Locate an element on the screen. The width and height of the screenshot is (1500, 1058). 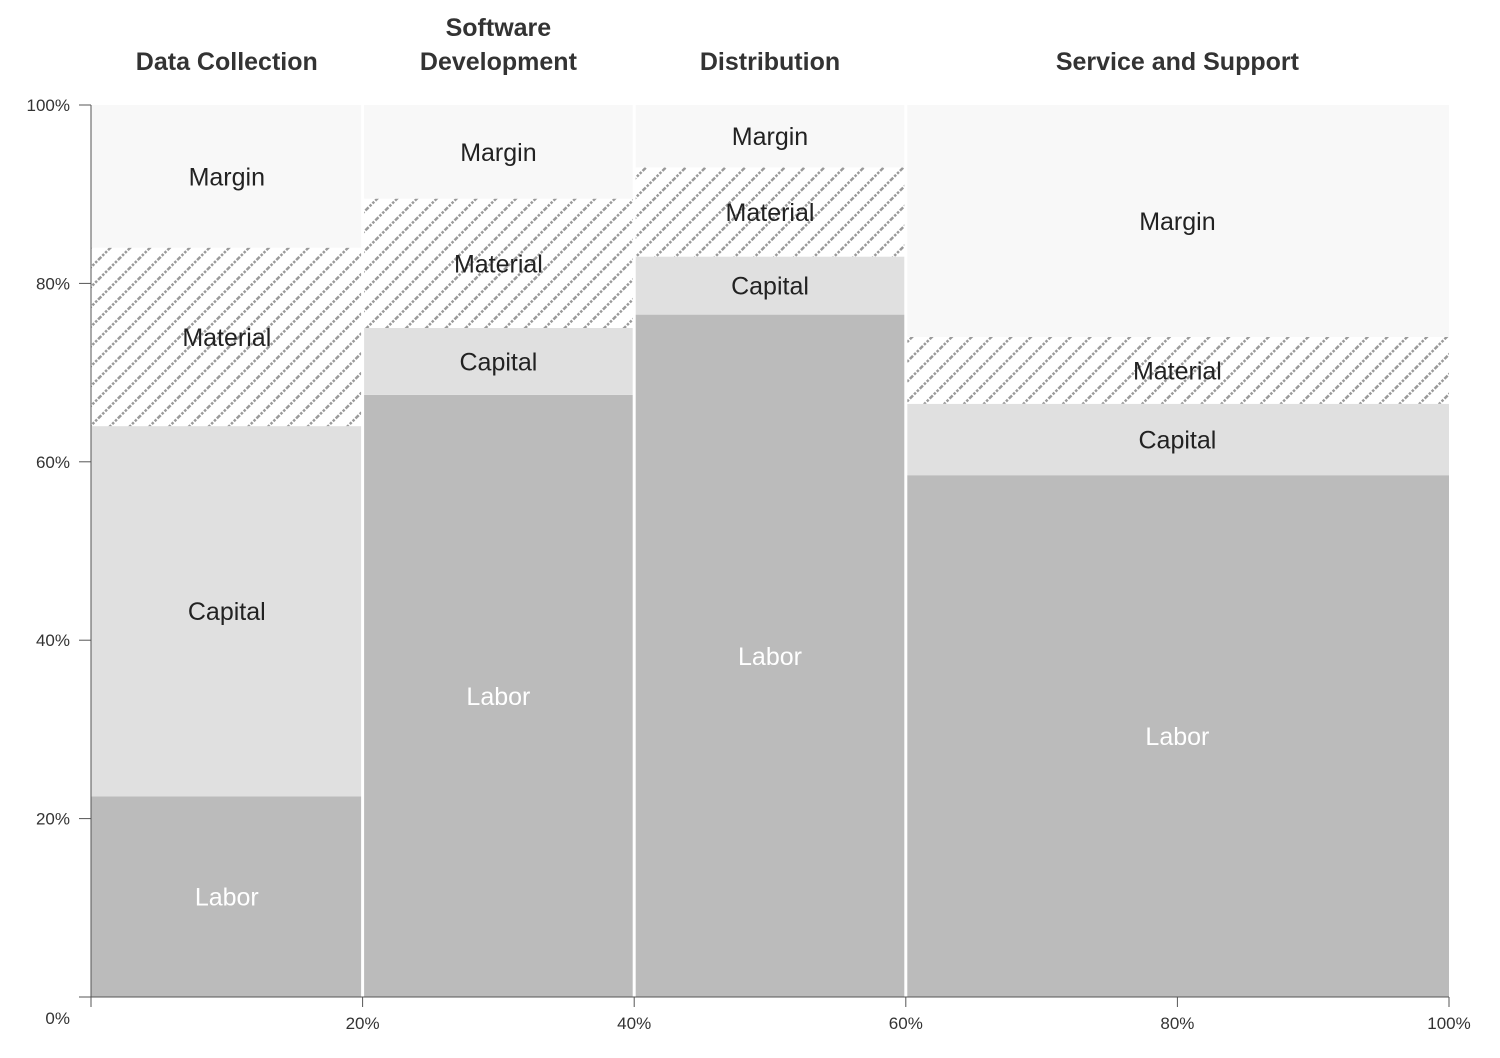
segment-label-software-development-material: Material is located at coordinates (498, 264).